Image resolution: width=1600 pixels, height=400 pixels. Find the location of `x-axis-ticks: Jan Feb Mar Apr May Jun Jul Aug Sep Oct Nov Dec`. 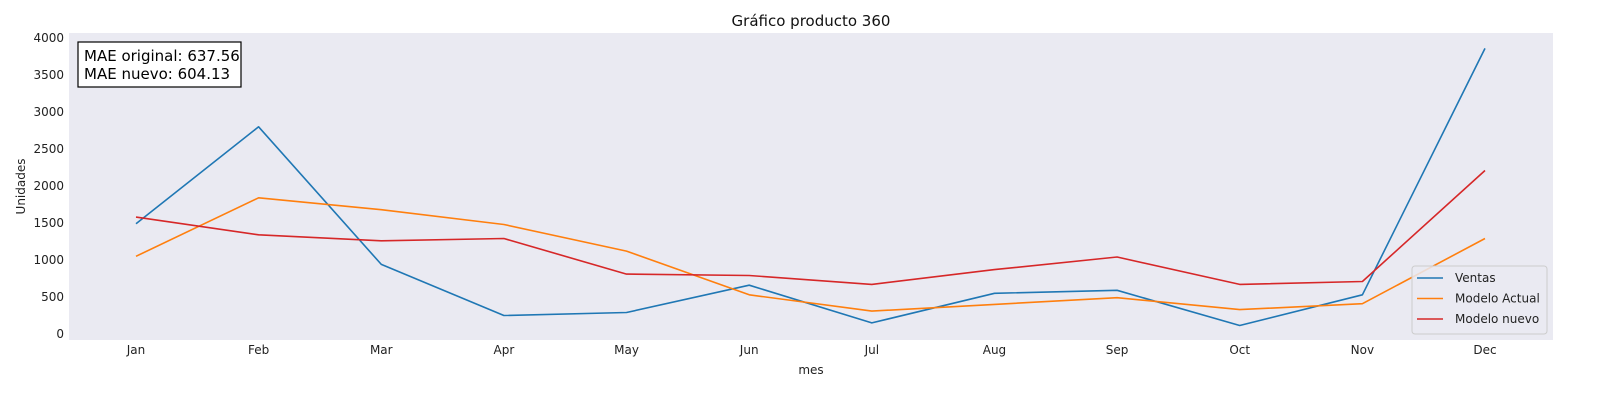

x-axis-ticks: Jan Feb Mar Apr May Jun Jul Aug Sep Oct Nov Dec is located at coordinates (811, 350).